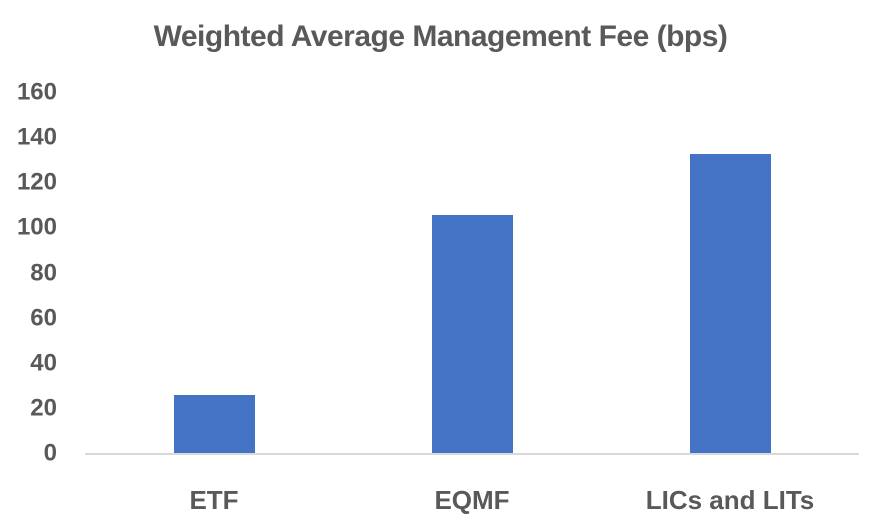 This screenshot has height=531, width=881. I want to click on y-axis-tick-label: 120, so click(36, 182).